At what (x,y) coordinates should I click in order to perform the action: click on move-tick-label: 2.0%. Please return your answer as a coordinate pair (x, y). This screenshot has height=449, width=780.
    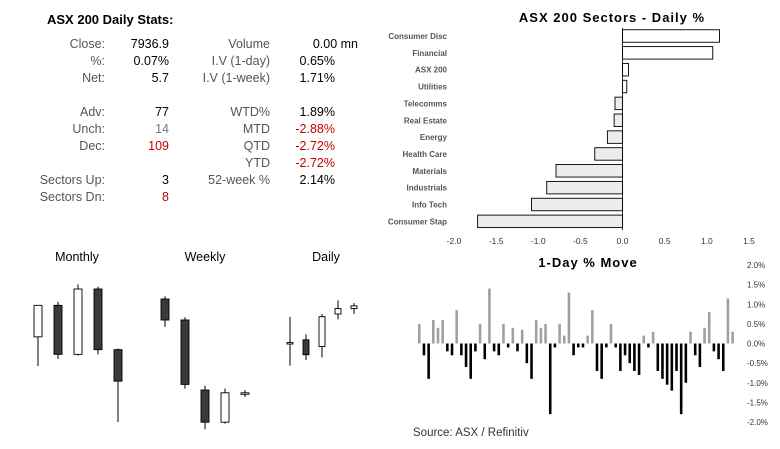
    Looking at the image, I should click on (756, 265).